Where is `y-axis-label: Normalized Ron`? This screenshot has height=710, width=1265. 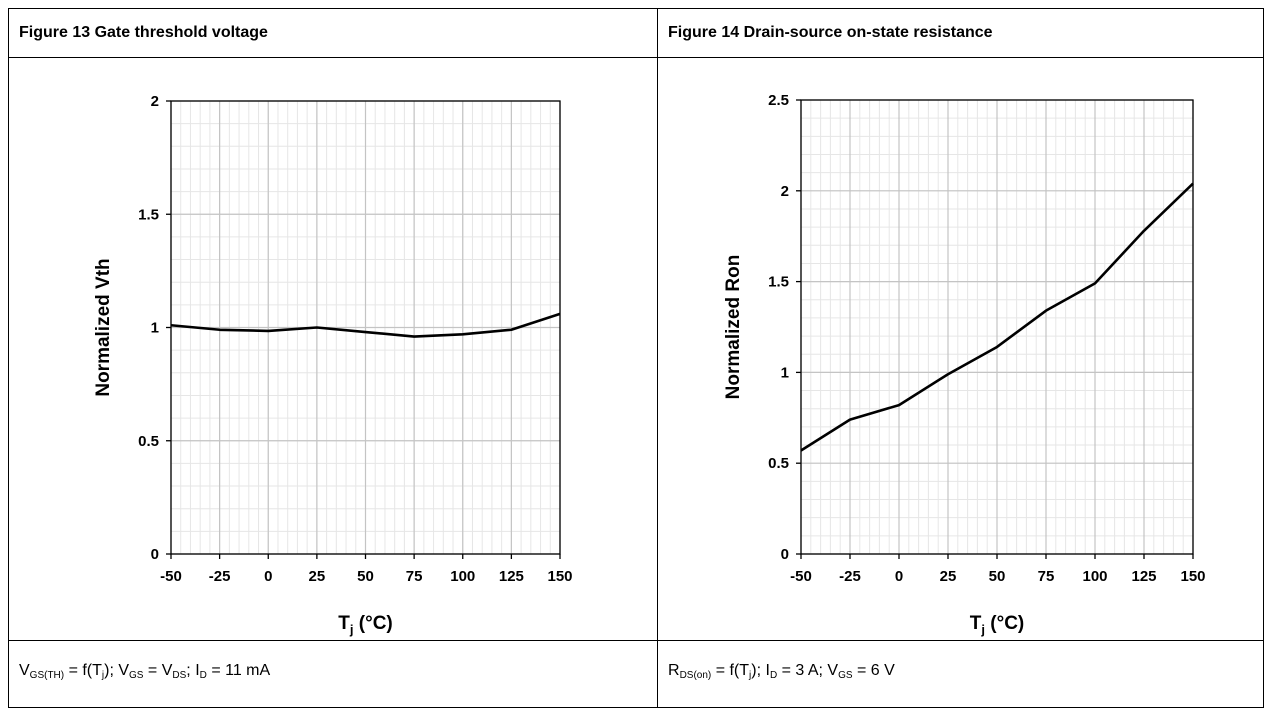
y-axis-label: Normalized Ron is located at coordinates (733, 327).